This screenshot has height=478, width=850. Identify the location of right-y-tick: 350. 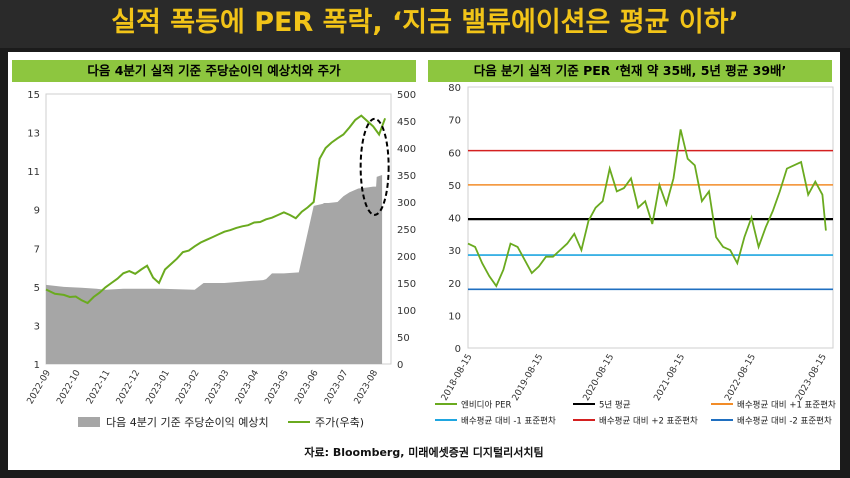
(406, 176).